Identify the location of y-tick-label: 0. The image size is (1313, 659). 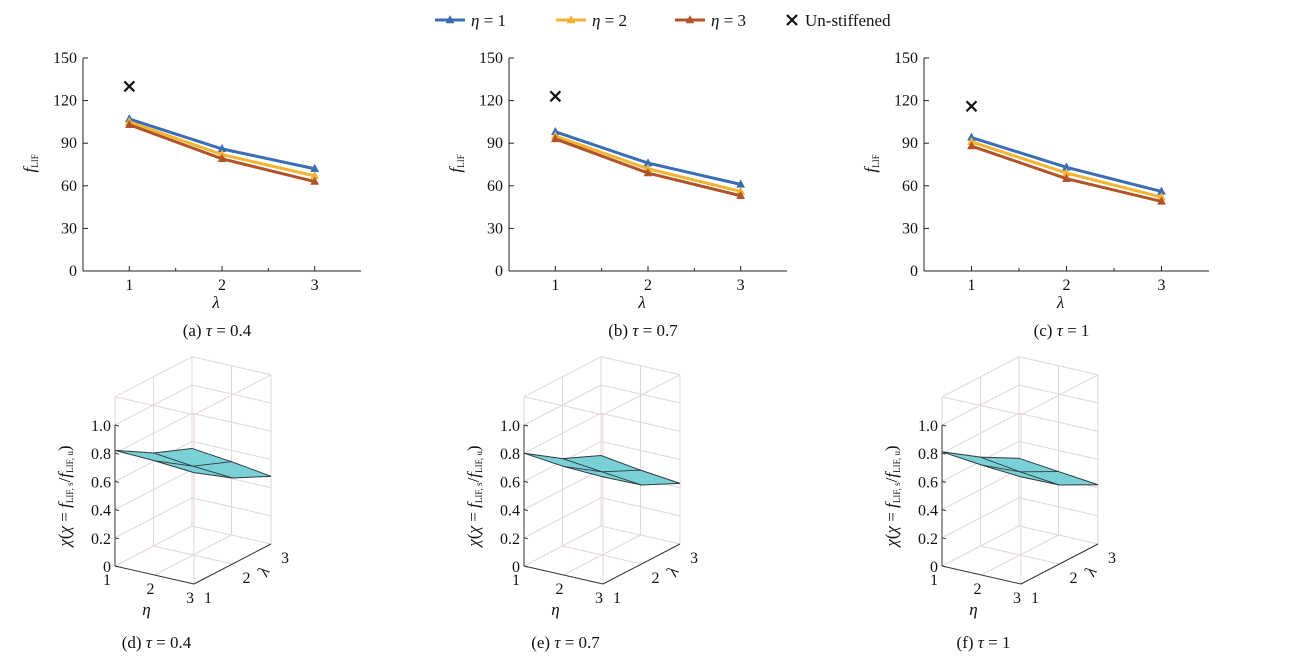
(73, 271).